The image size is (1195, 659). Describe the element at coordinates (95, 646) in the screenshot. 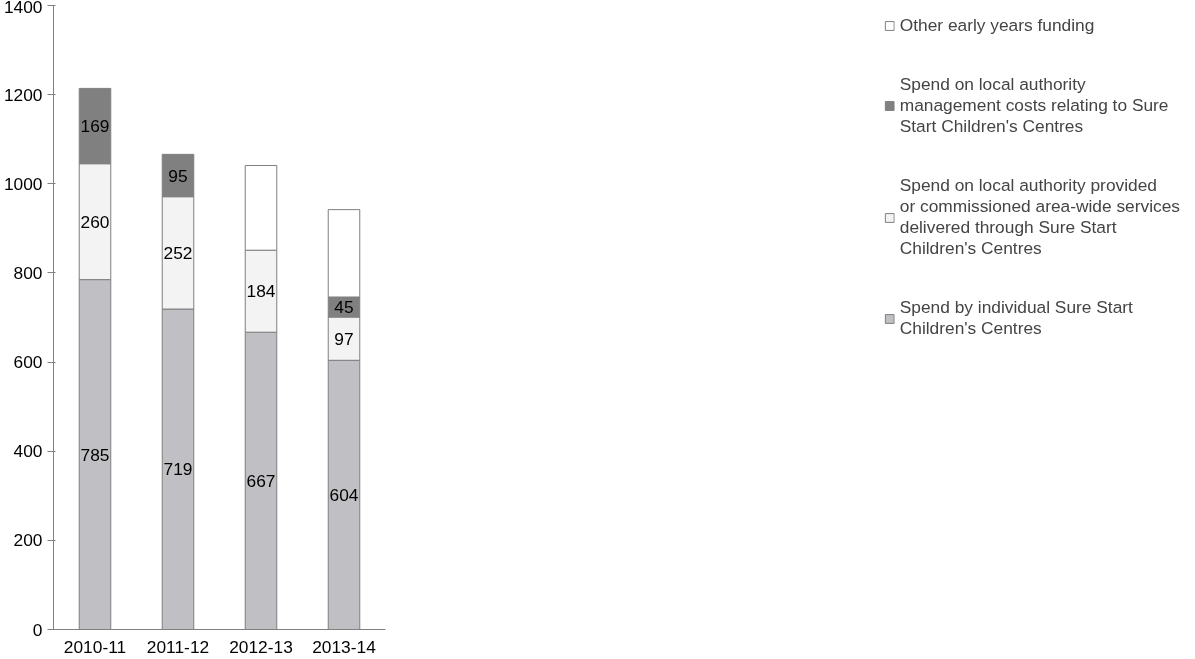

I see `x-tick-label: 2010-11` at that location.